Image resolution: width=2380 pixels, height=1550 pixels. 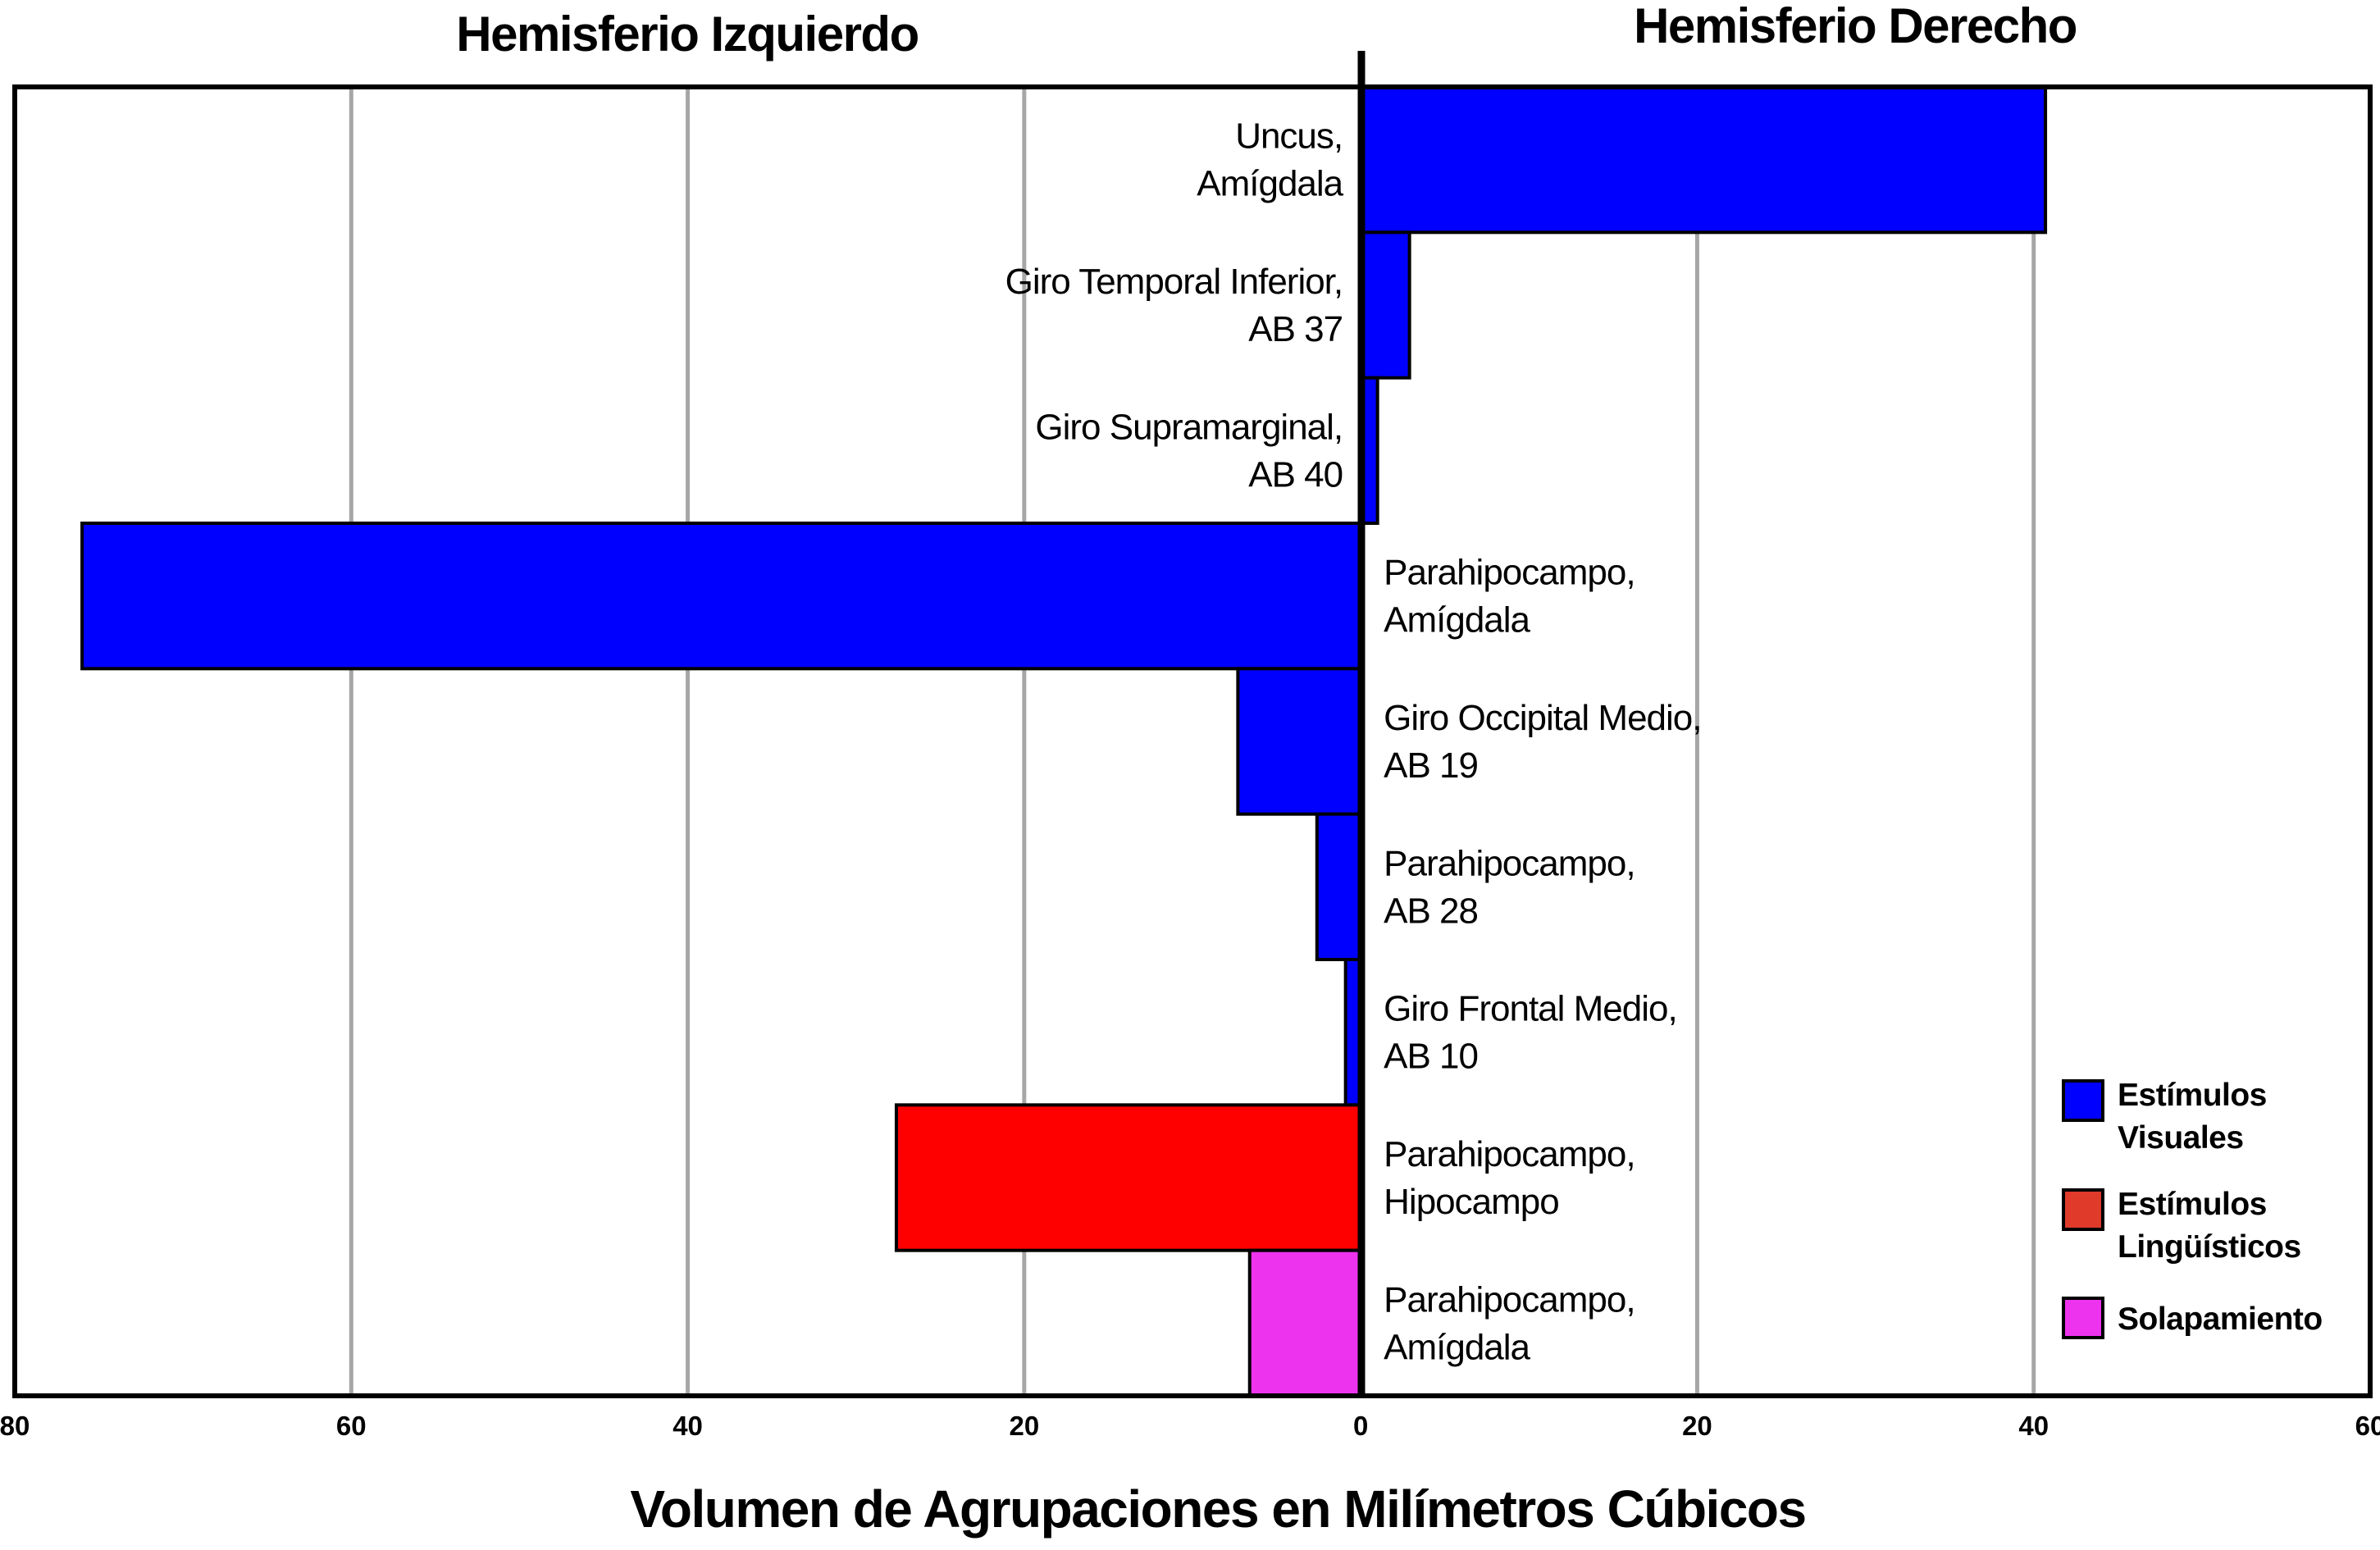 What do you see at coordinates (1543, 742) in the screenshot?
I see `category-label-4: Giro Occipital Medio, AB 19` at bounding box center [1543, 742].